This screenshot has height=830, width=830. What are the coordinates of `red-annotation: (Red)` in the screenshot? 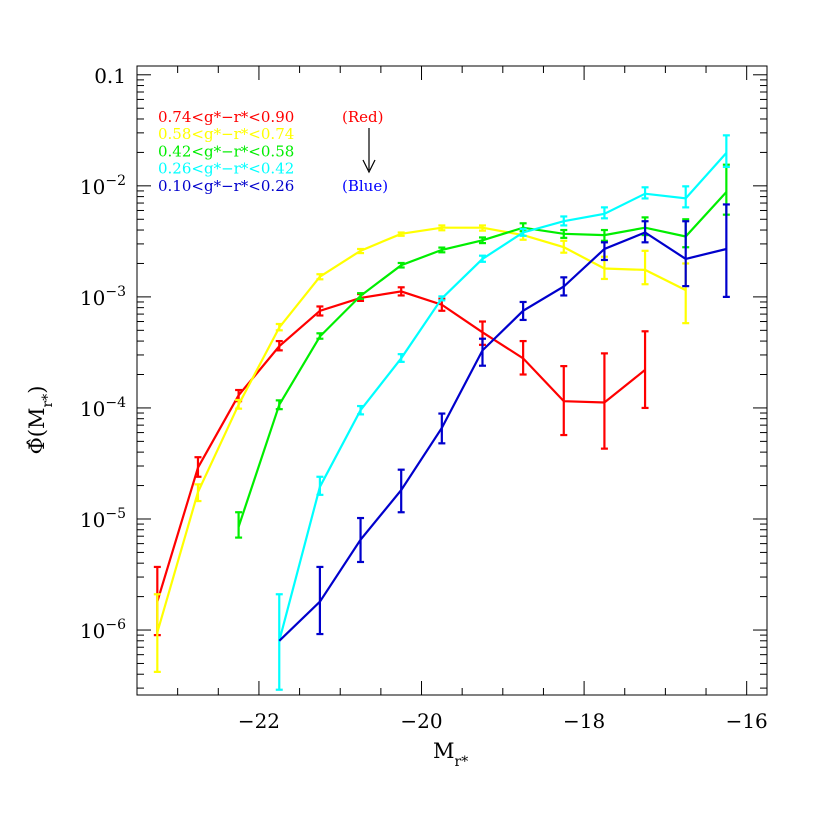 It's located at (362, 117).